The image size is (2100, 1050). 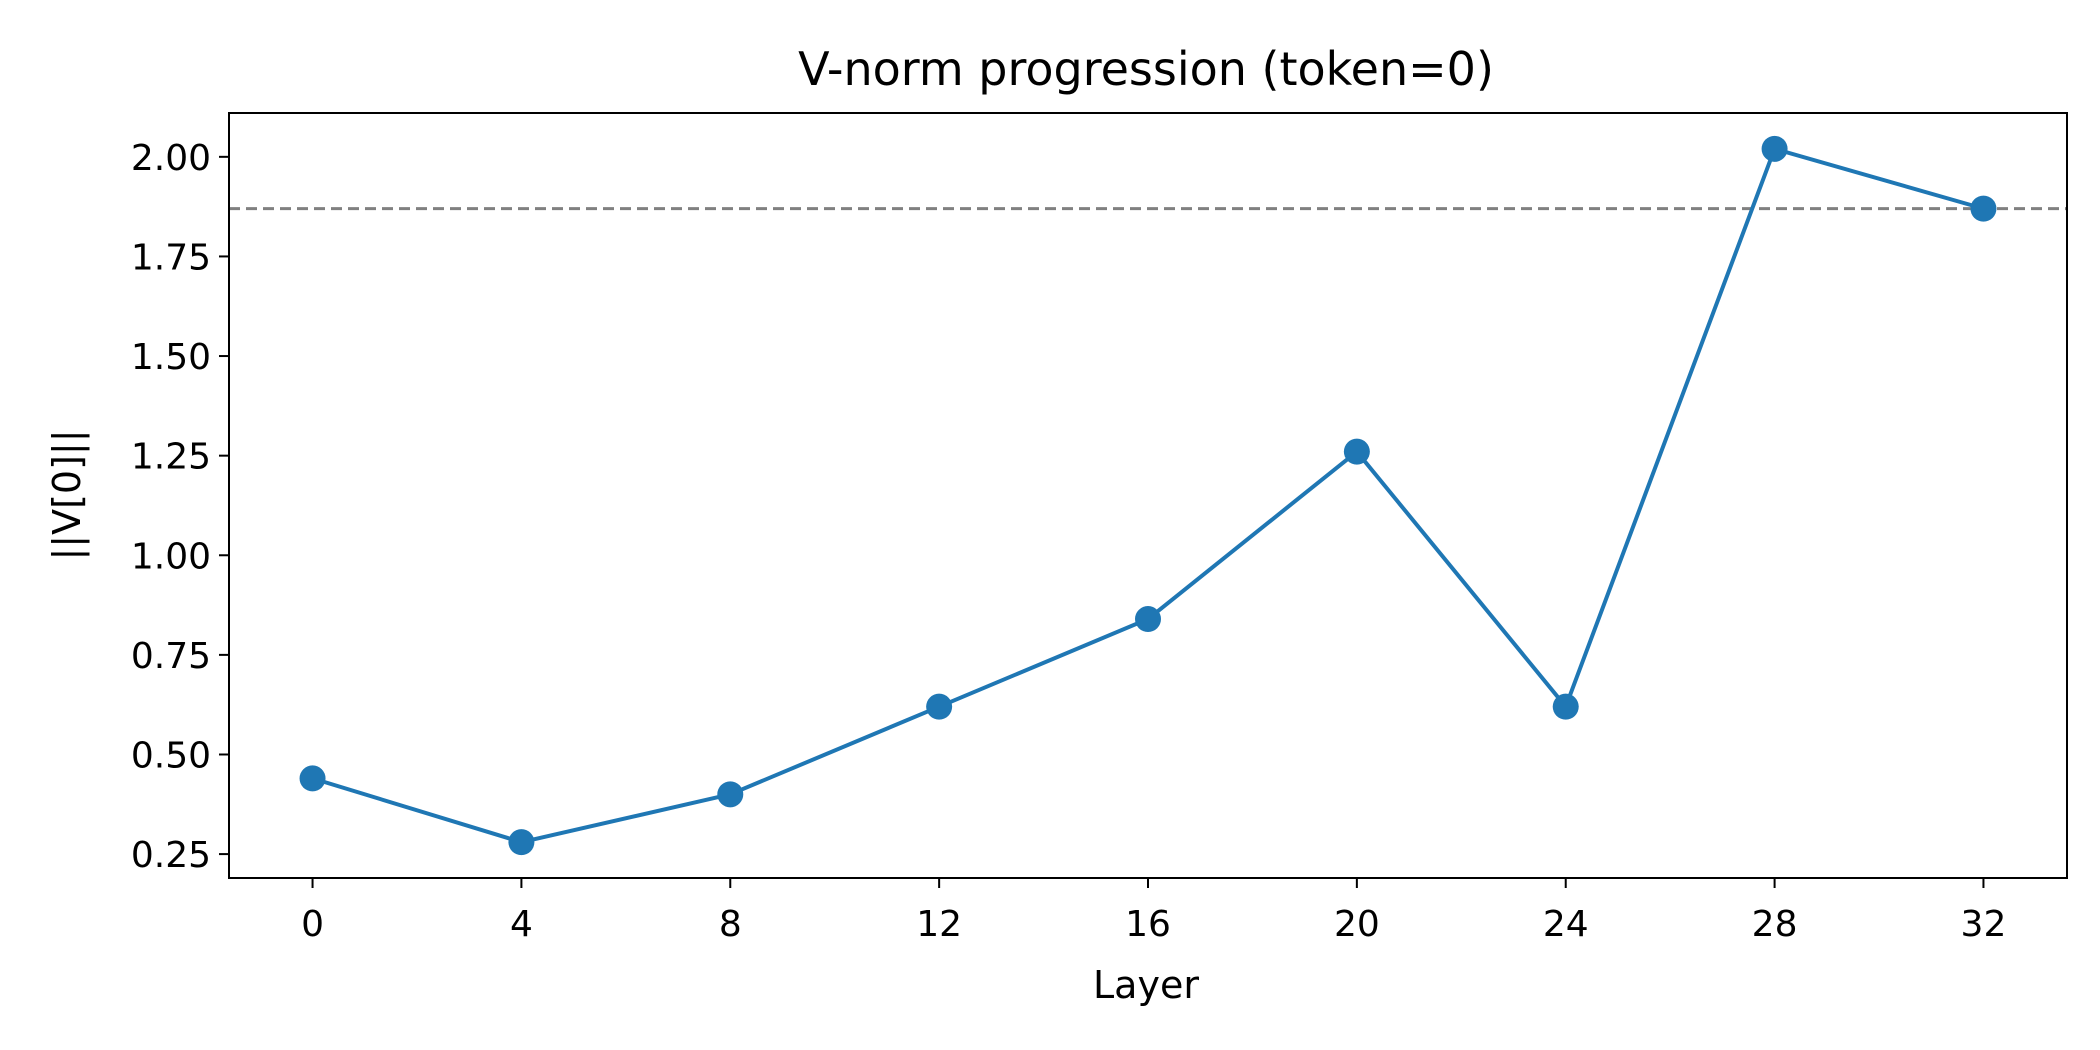 I want to click on x-tick-label: 0, so click(x=312, y=924).